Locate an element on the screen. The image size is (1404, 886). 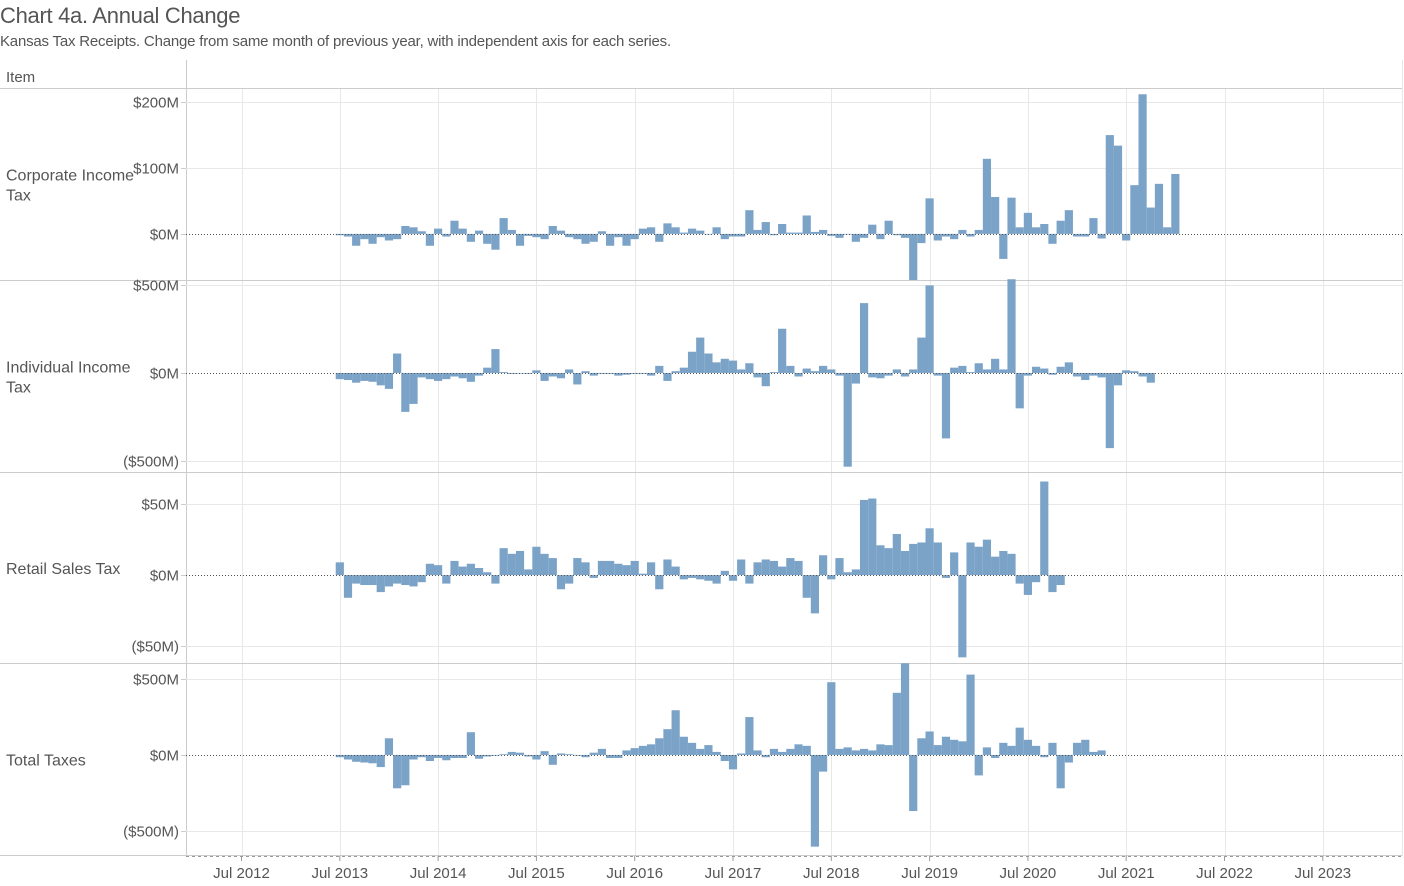
x-tick-label: Jul 2018 is located at coordinates (831, 873).